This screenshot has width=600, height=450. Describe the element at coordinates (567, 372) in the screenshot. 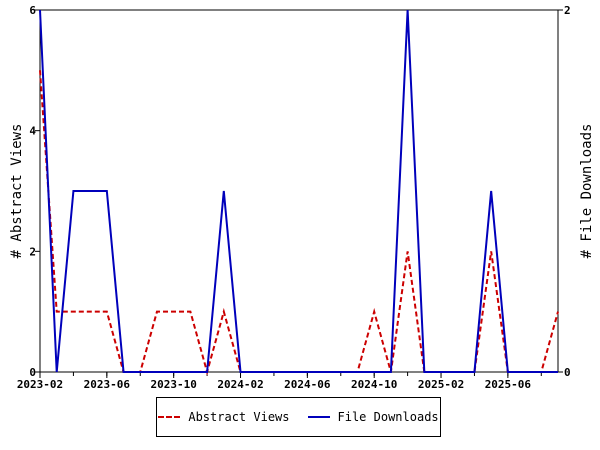

I see `y-right-tick-label: 0` at that location.